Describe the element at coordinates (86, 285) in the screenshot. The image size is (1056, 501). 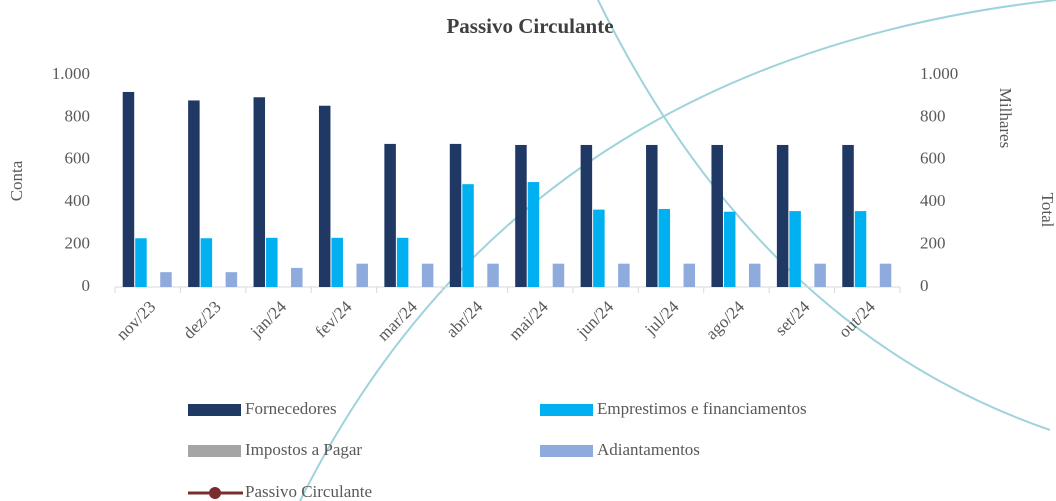
I see `y-tick-label: 0` at that location.